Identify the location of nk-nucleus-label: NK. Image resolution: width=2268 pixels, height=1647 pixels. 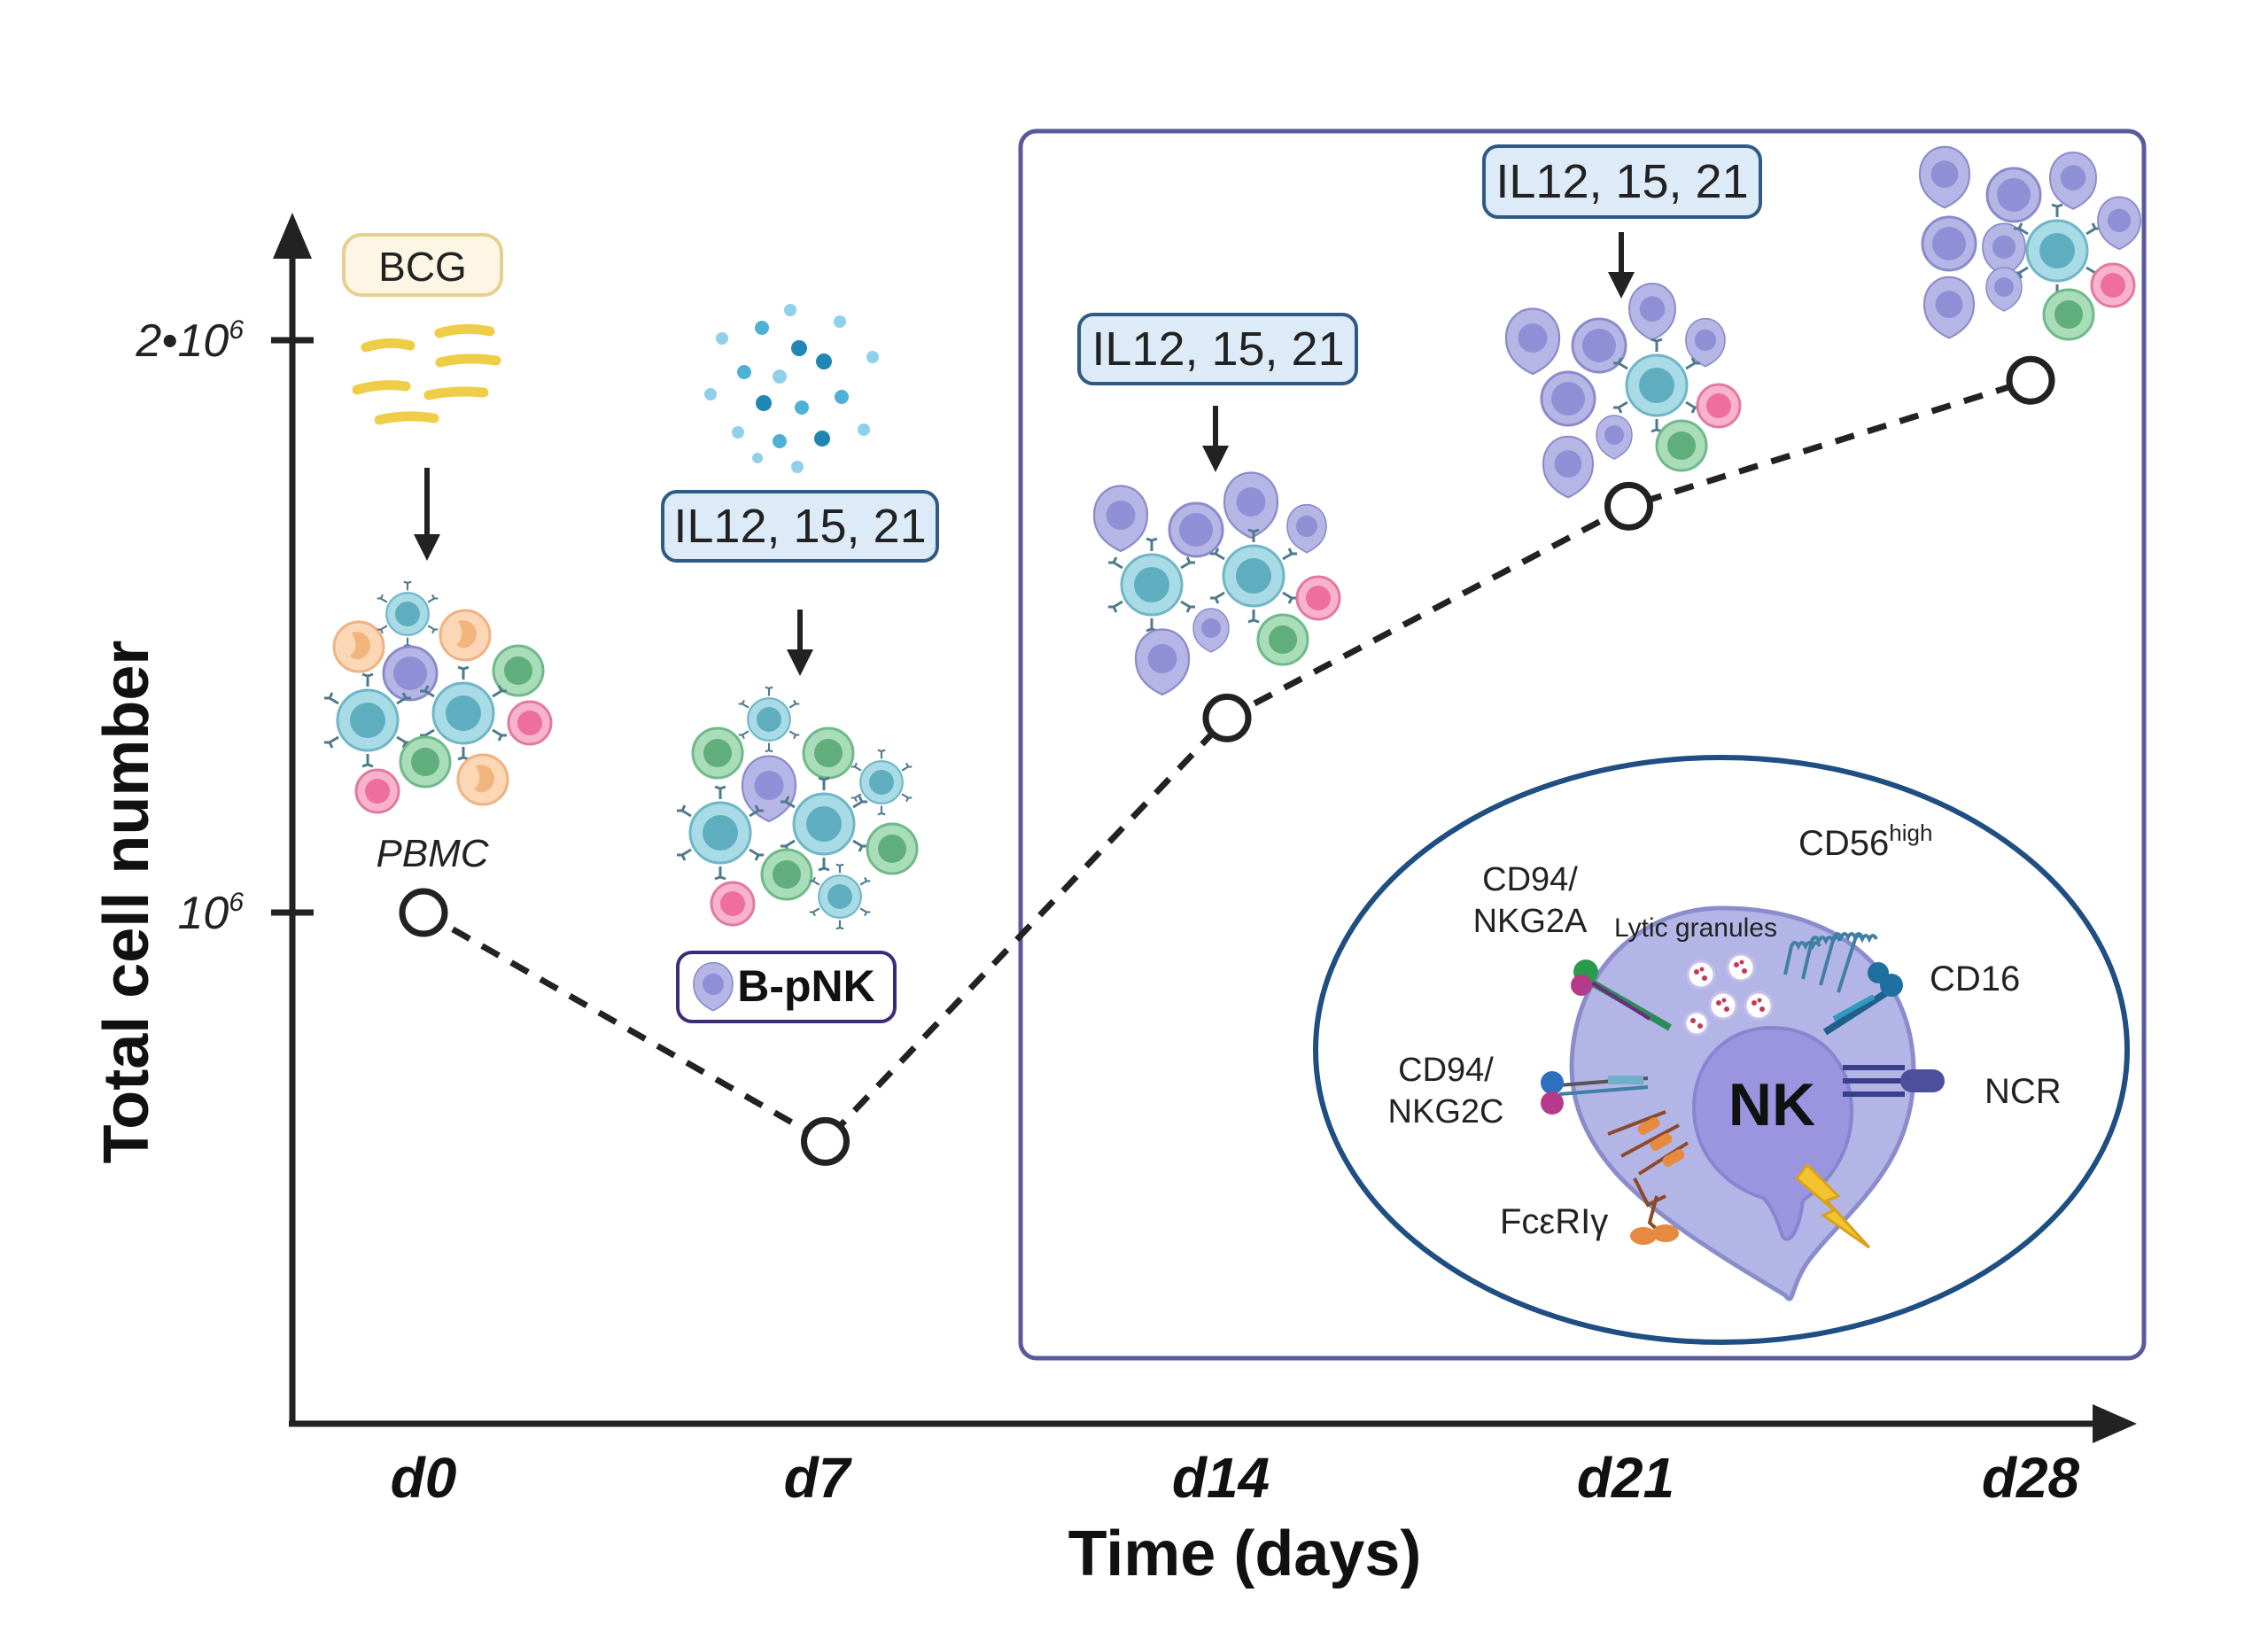
(1771, 1104).